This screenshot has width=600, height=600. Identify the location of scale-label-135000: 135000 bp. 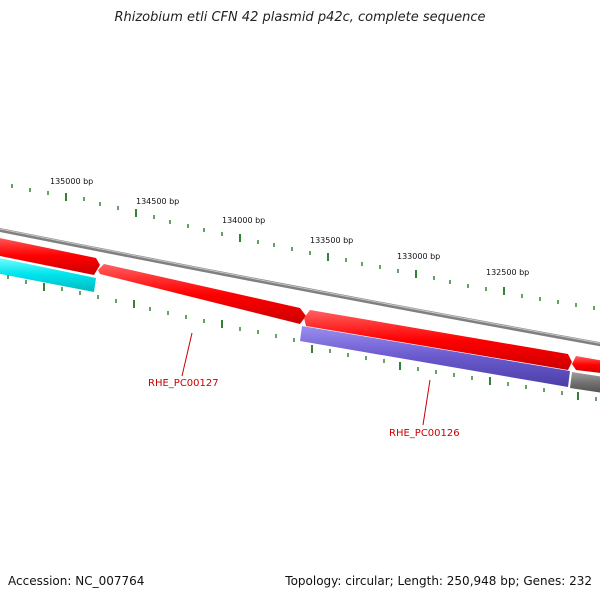
(71, 181).